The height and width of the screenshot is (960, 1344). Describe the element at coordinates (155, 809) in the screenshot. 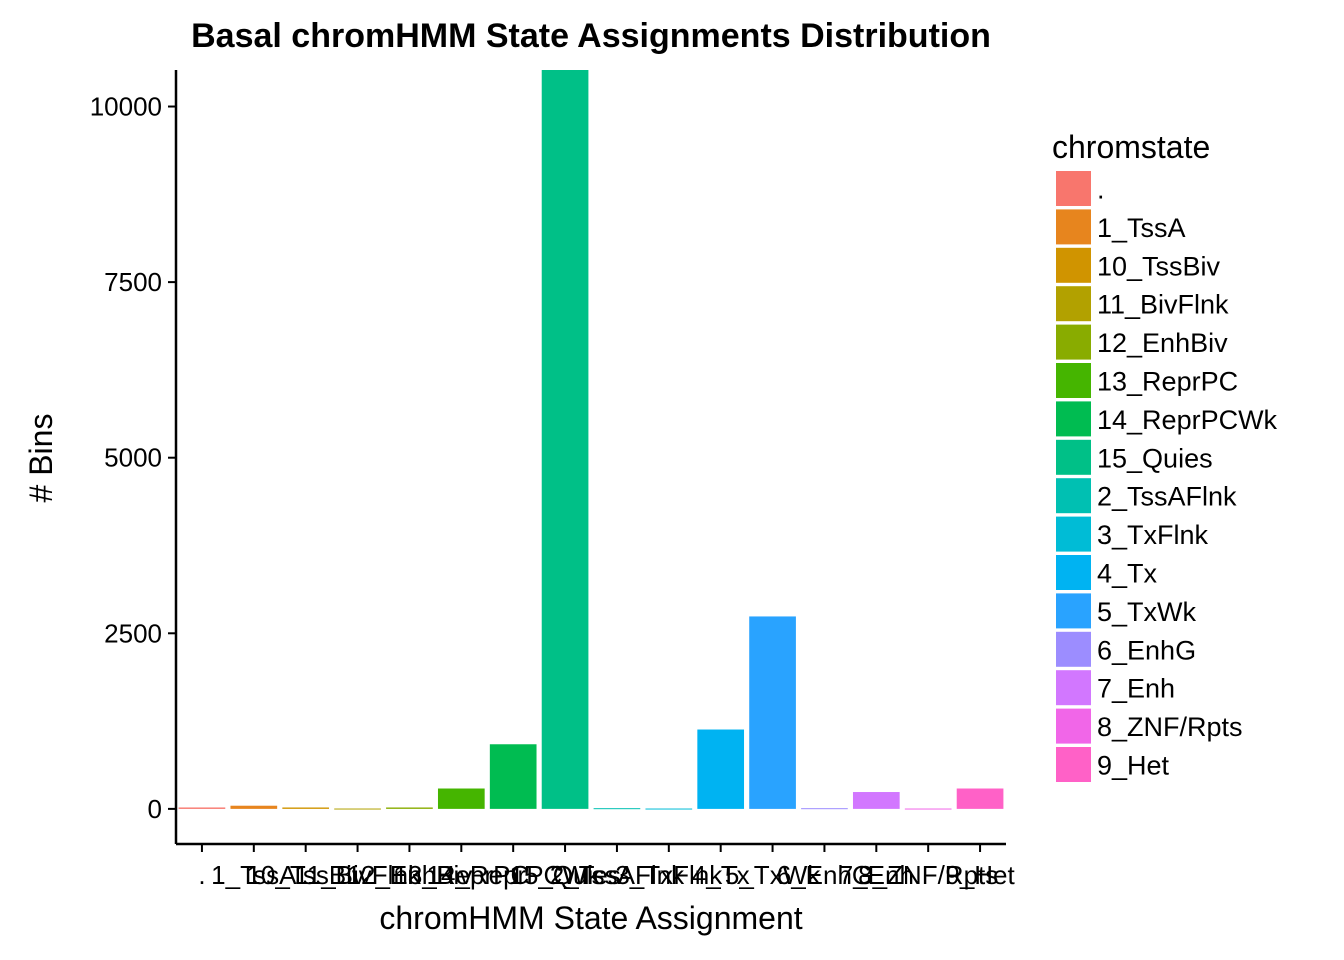

I see `y-tick-label: 0` at that location.